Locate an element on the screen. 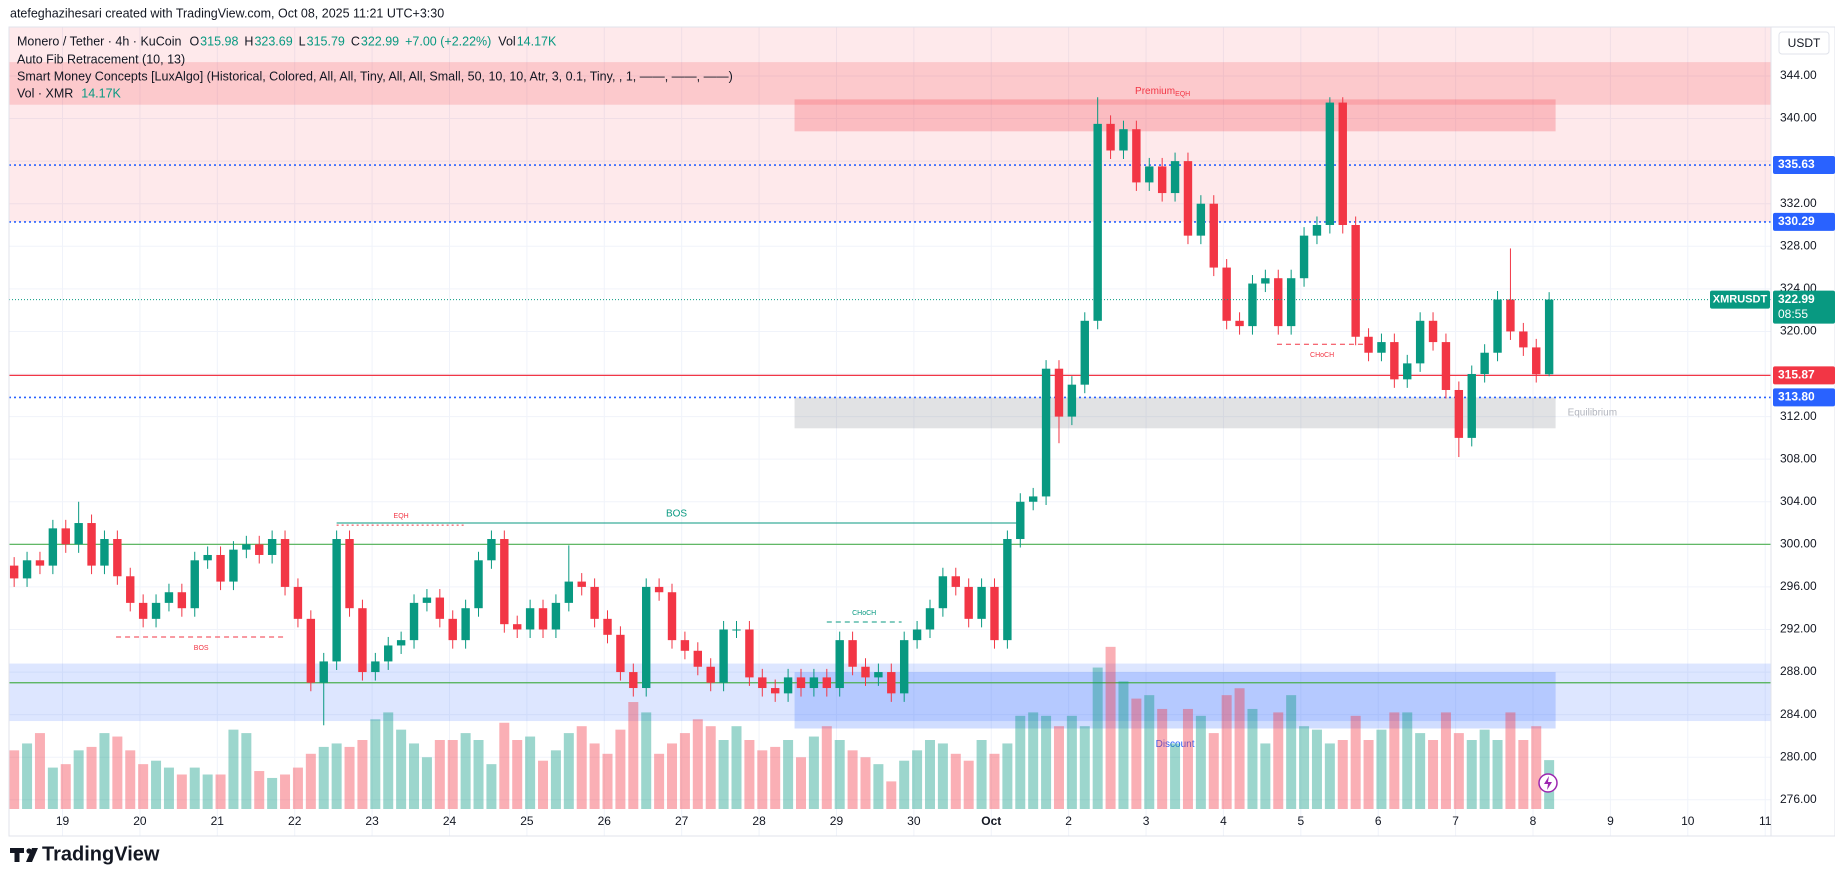 The height and width of the screenshot is (883, 1835). x-tick-label: 9 is located at coordinates (1610, 821).